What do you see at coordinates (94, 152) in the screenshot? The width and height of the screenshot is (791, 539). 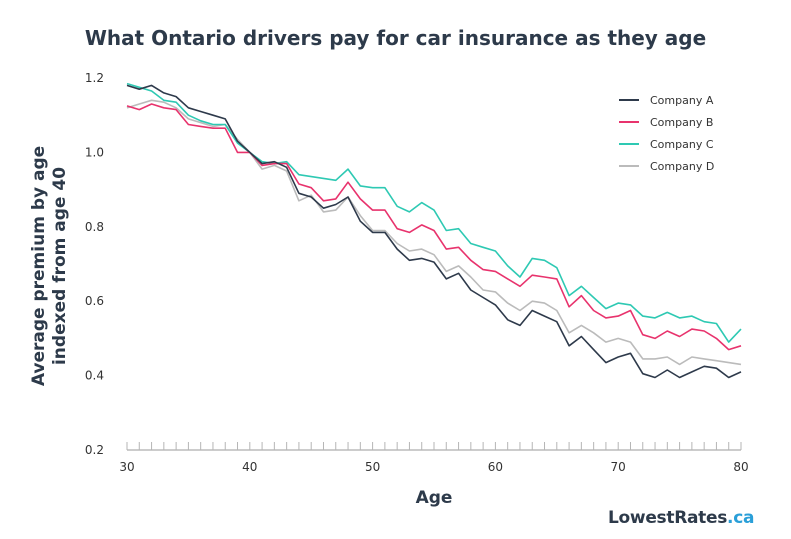 I see `y-tick-label: 1.0` at bounding box center [94, 152].